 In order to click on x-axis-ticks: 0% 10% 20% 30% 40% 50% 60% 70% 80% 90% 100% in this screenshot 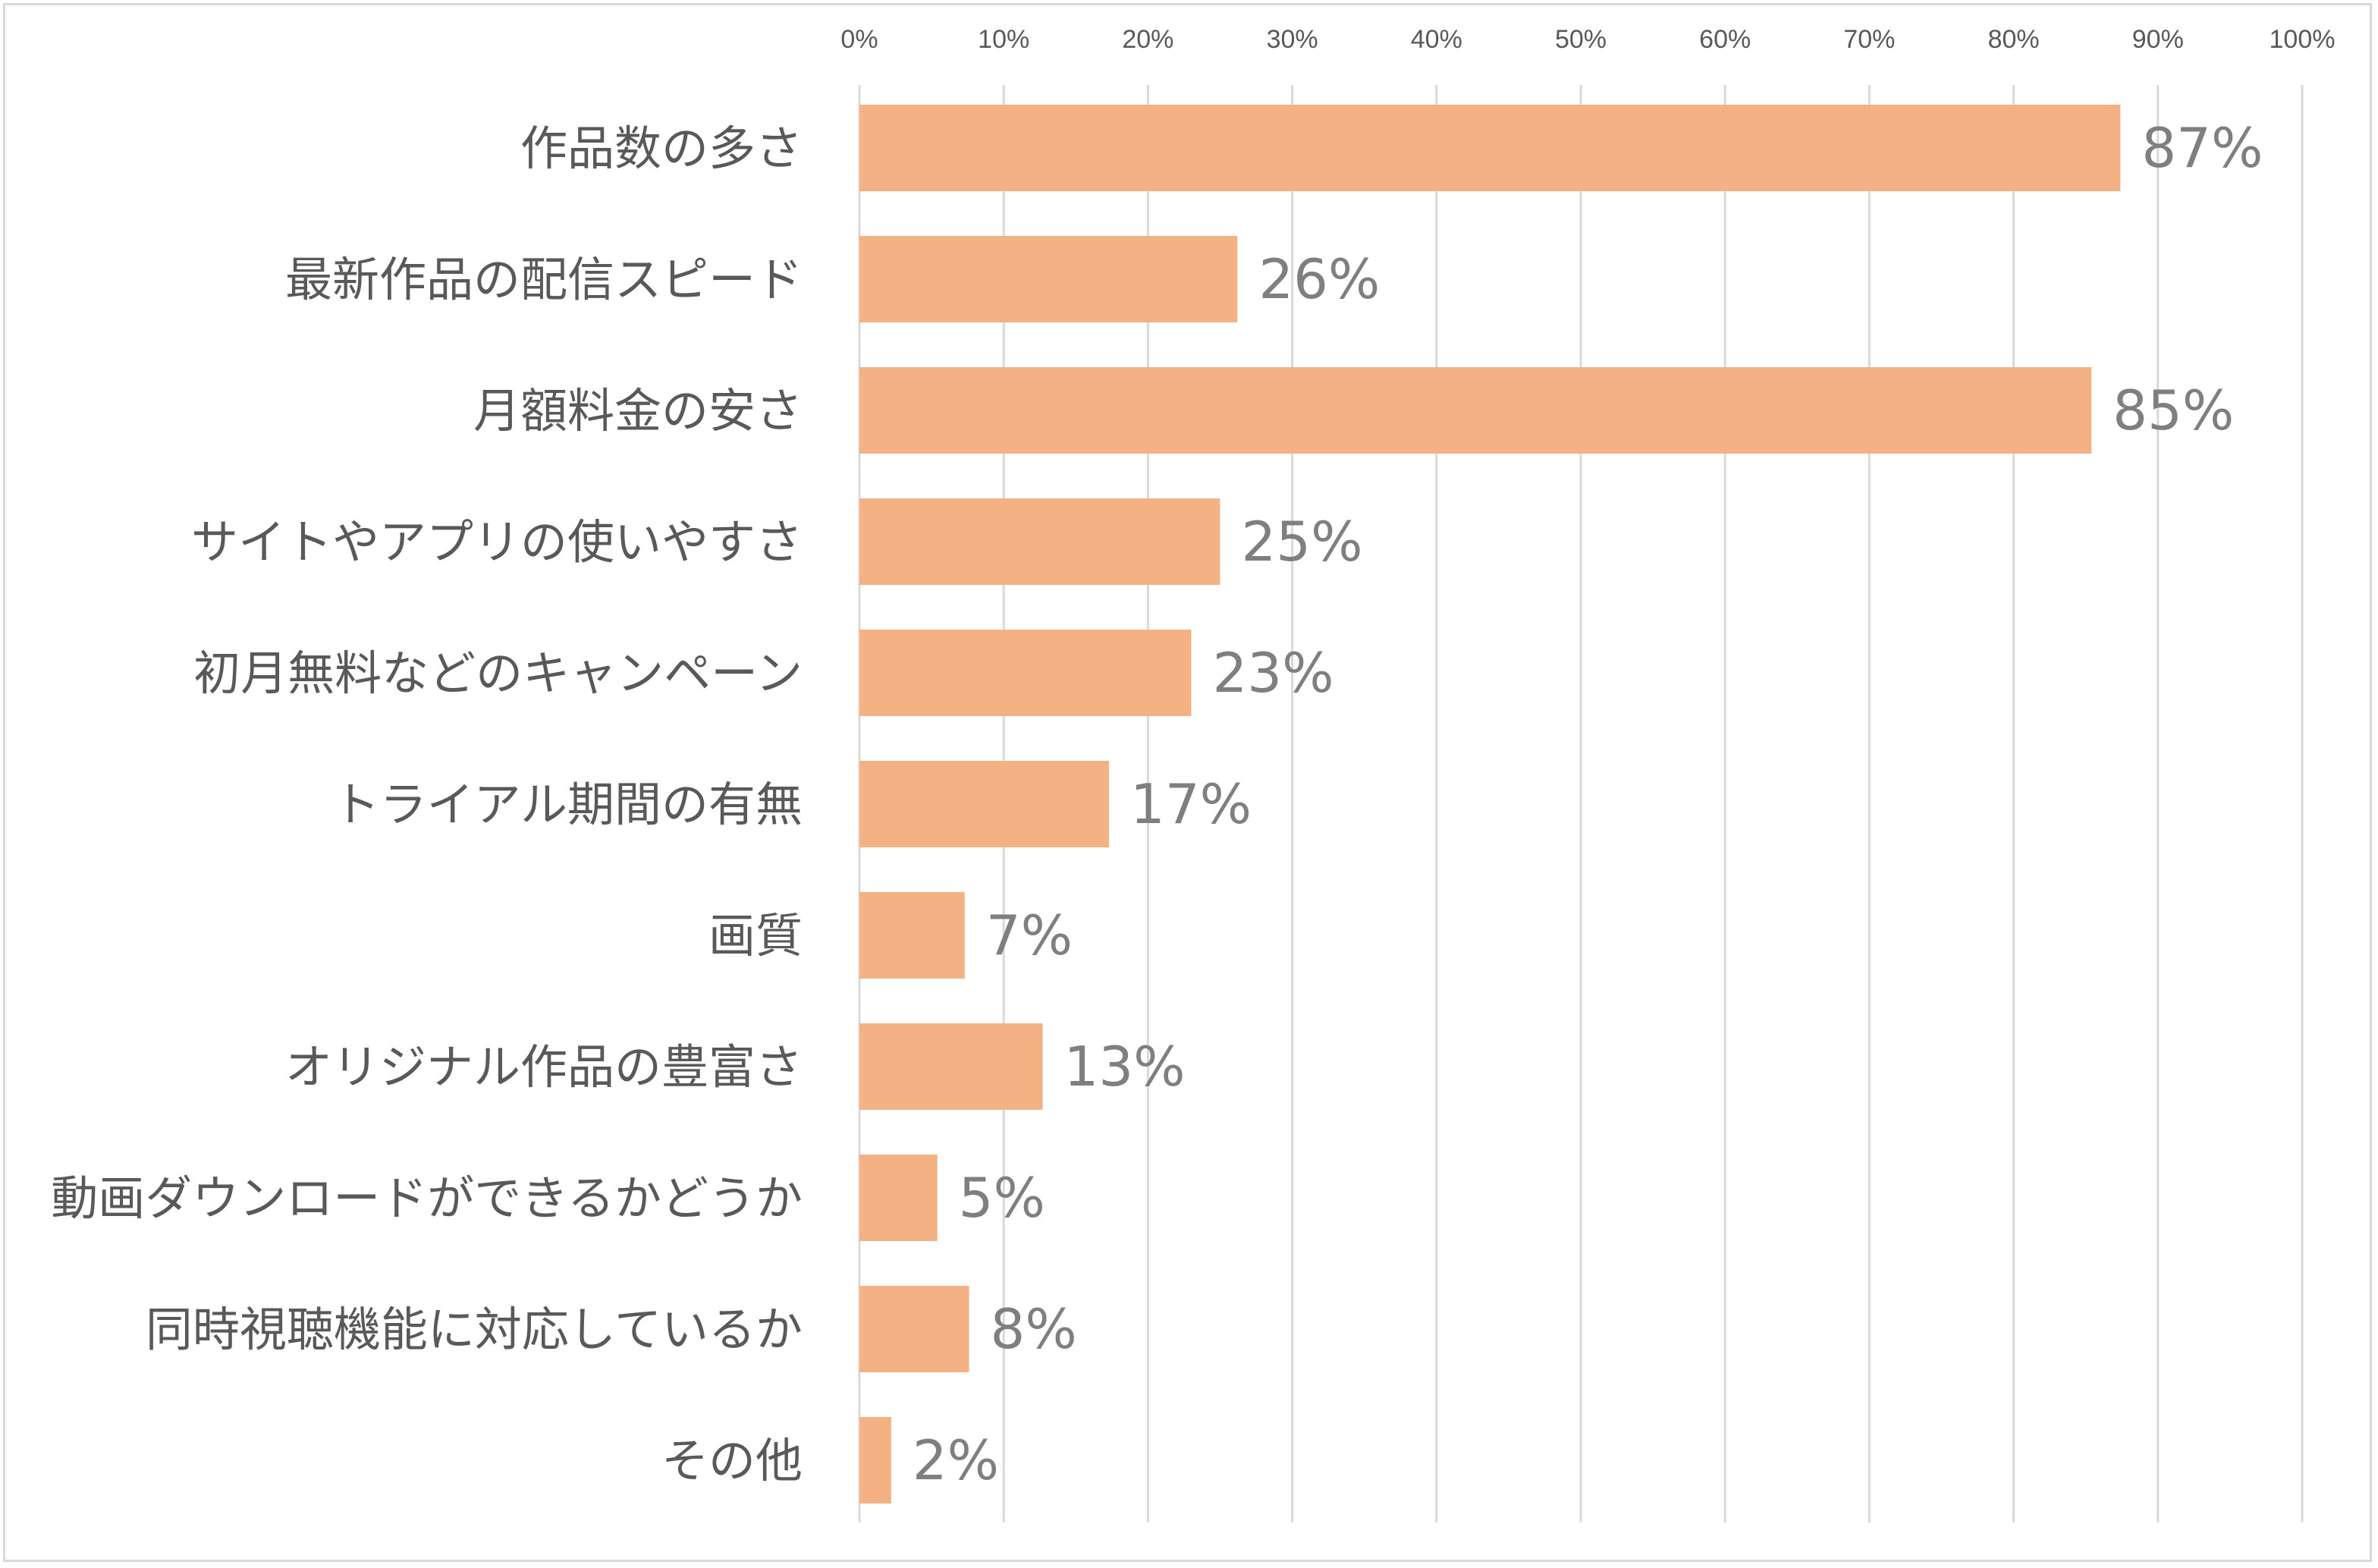, I will do `click(1587, 39)`.